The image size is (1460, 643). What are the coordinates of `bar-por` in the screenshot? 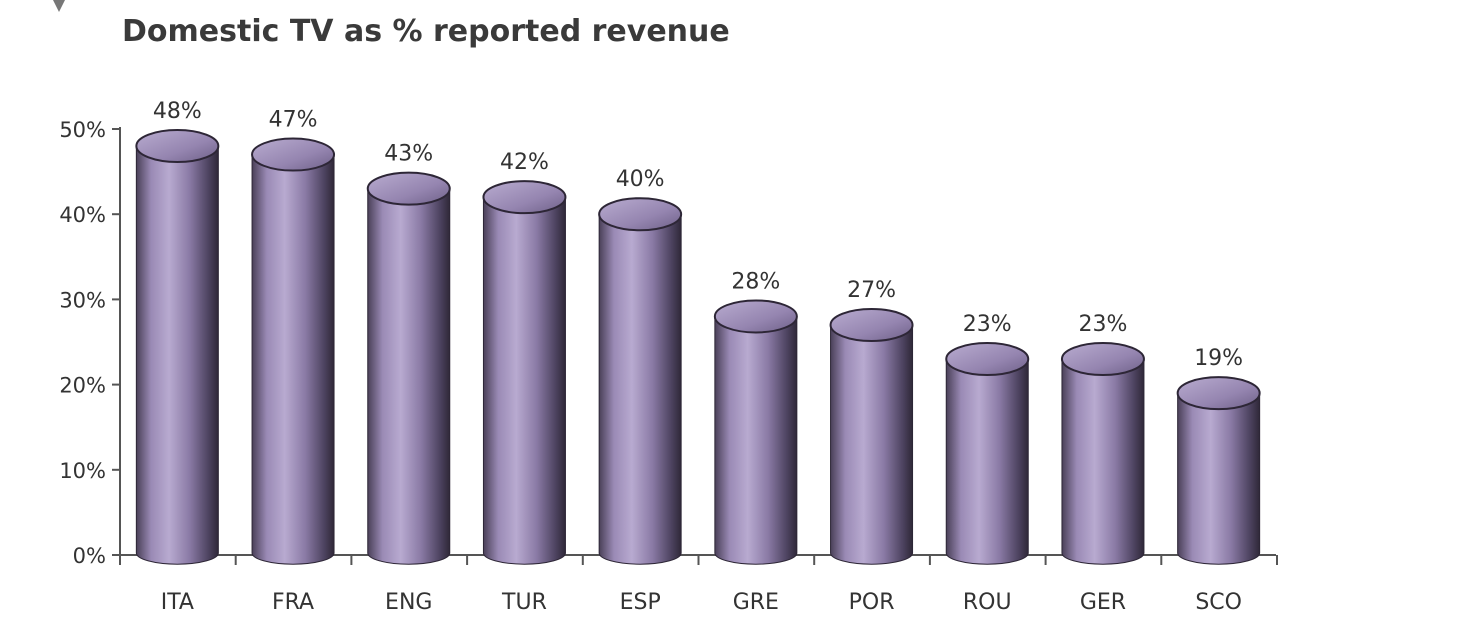 It's located at (871, 436).